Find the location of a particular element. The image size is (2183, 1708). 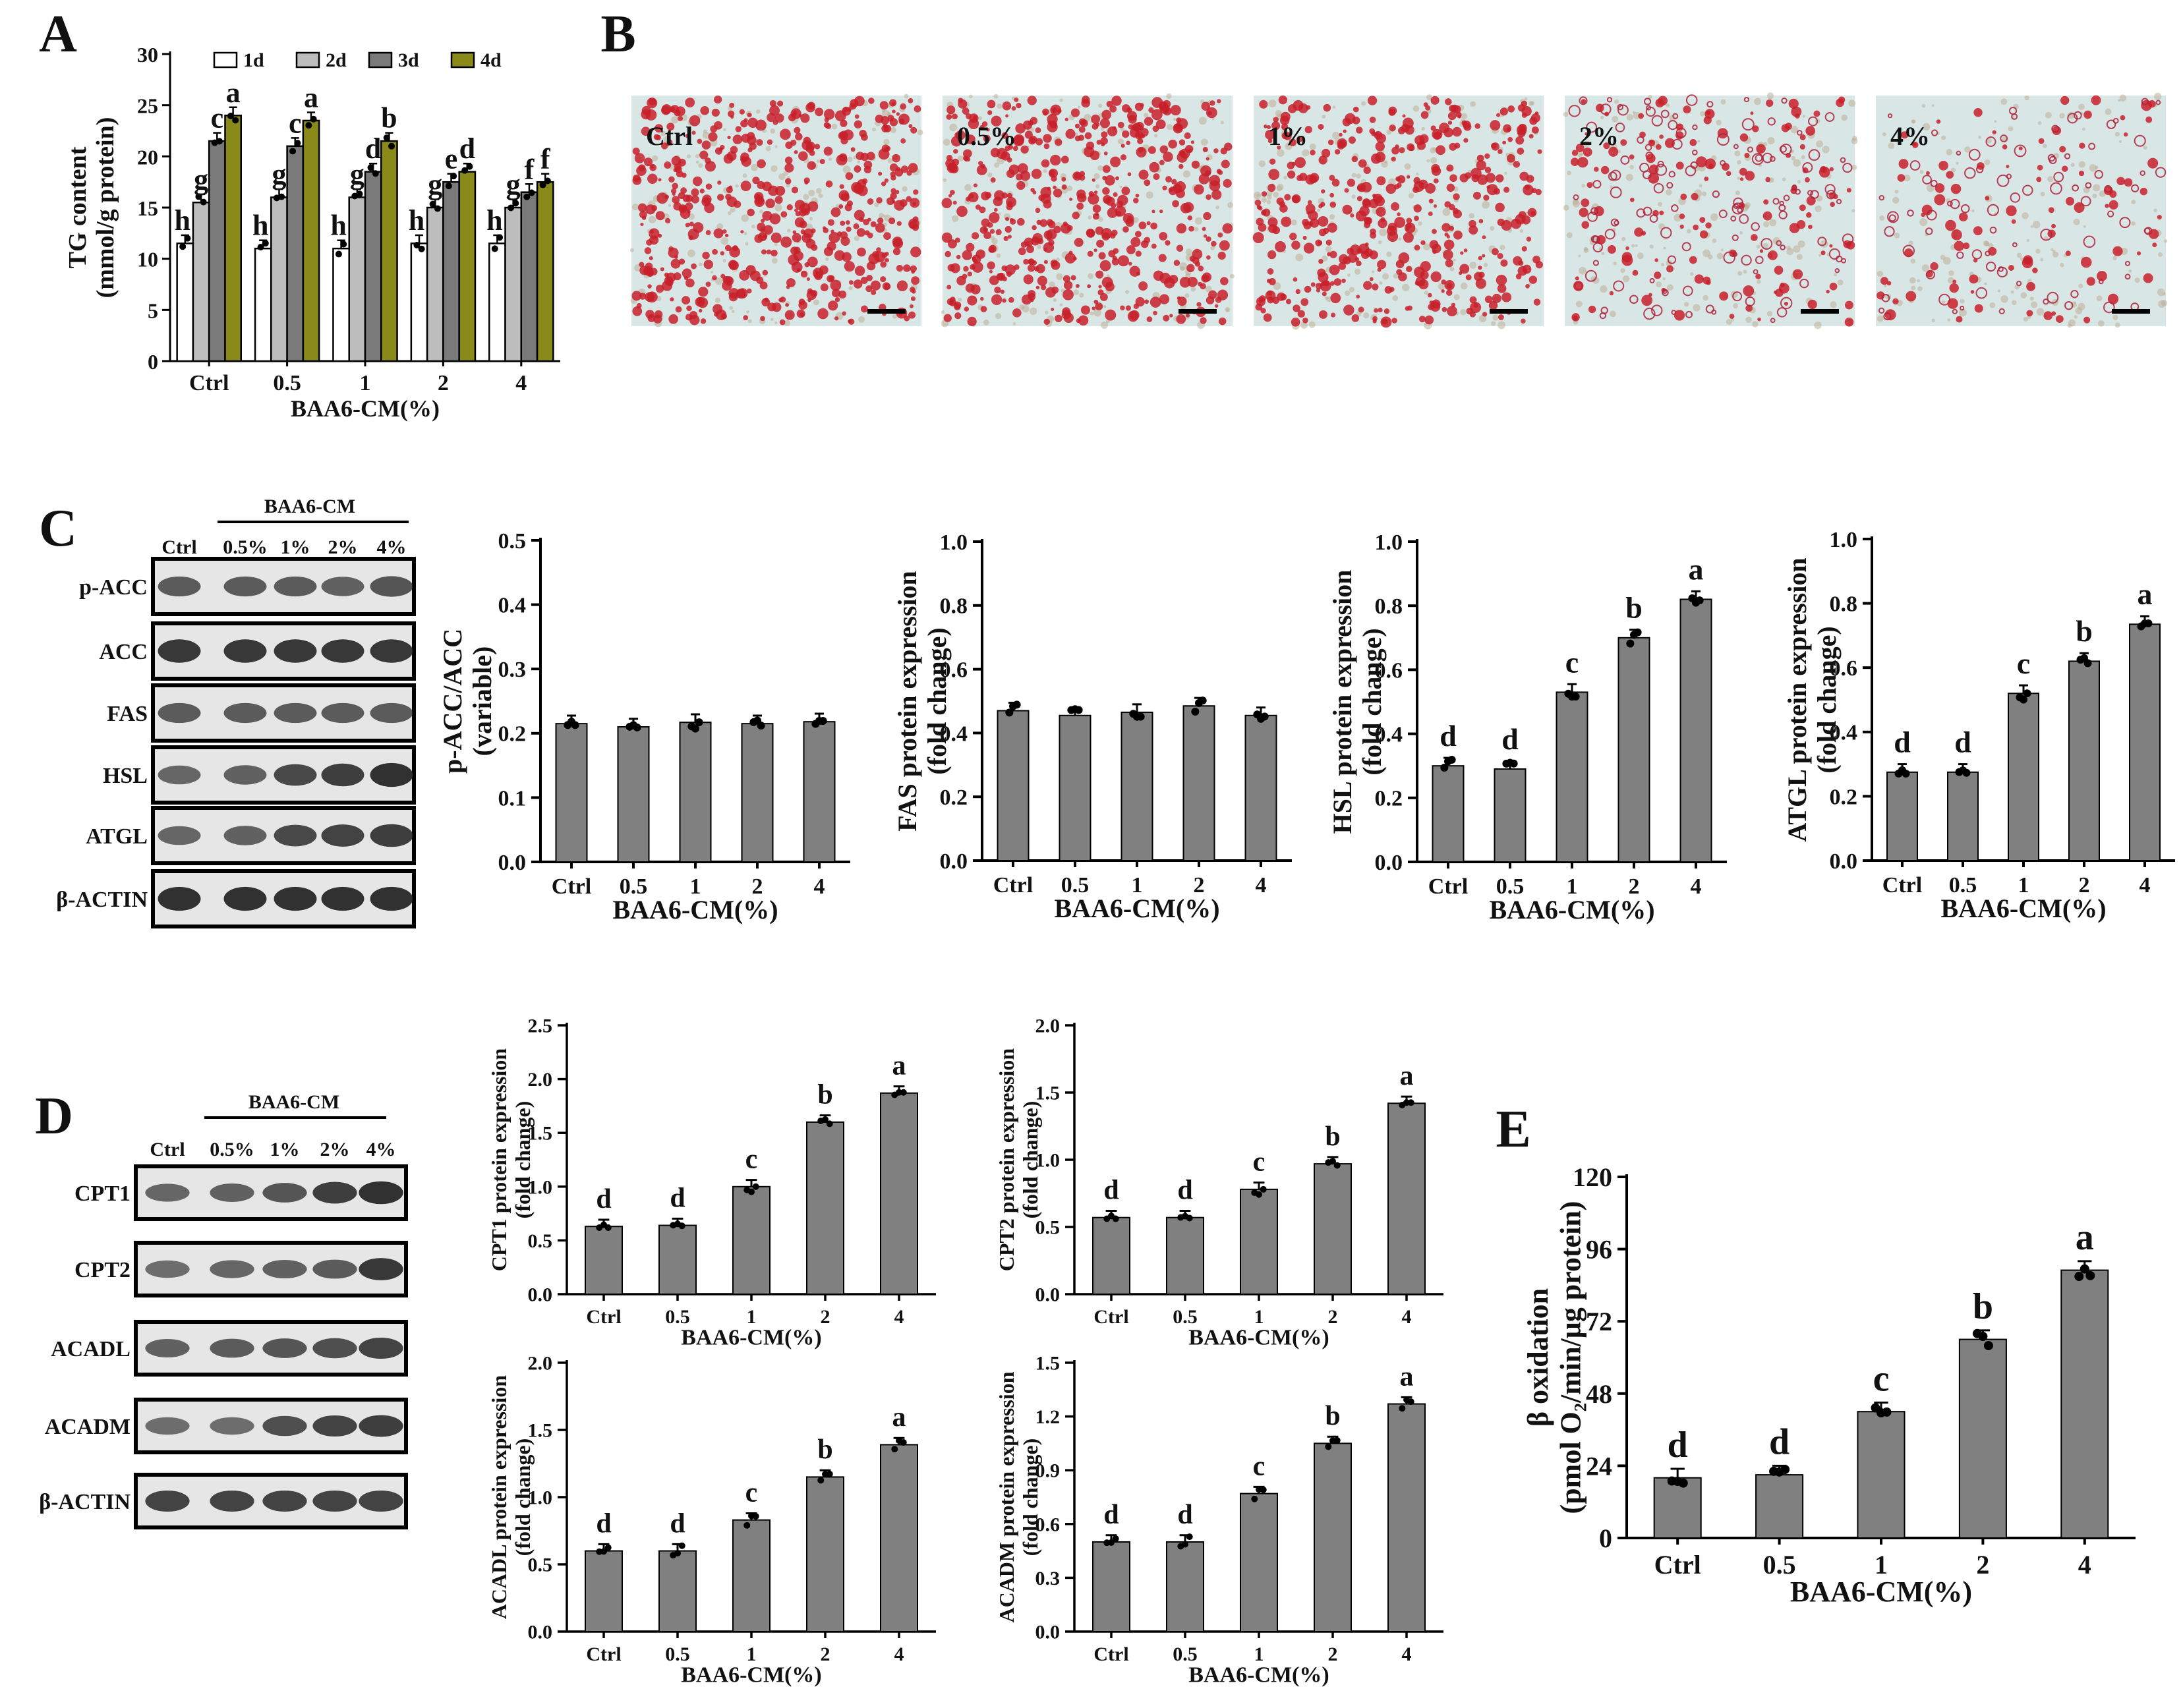

x-tick-label: 4 is located at coordinates (521, 383).